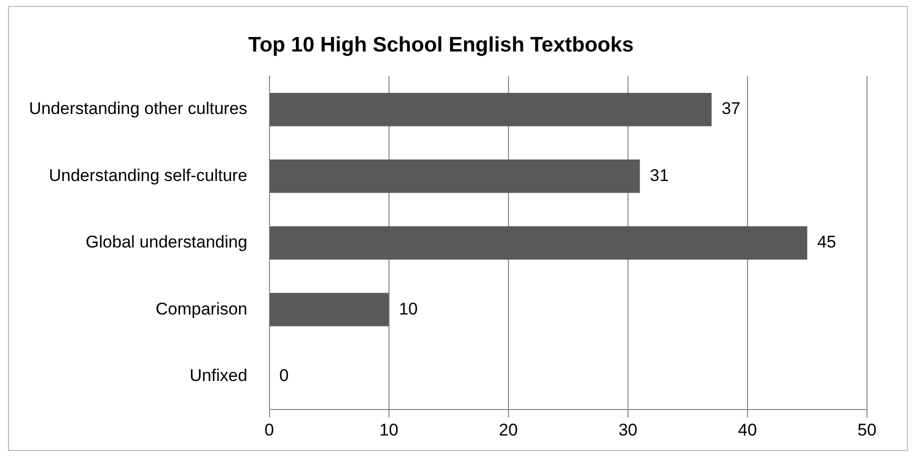 This screenshot has width=914, height=457. What do you see at coordinates (826, 242) in the screenshot?
I see `data-label: 45` at bounding box center [826, 242].